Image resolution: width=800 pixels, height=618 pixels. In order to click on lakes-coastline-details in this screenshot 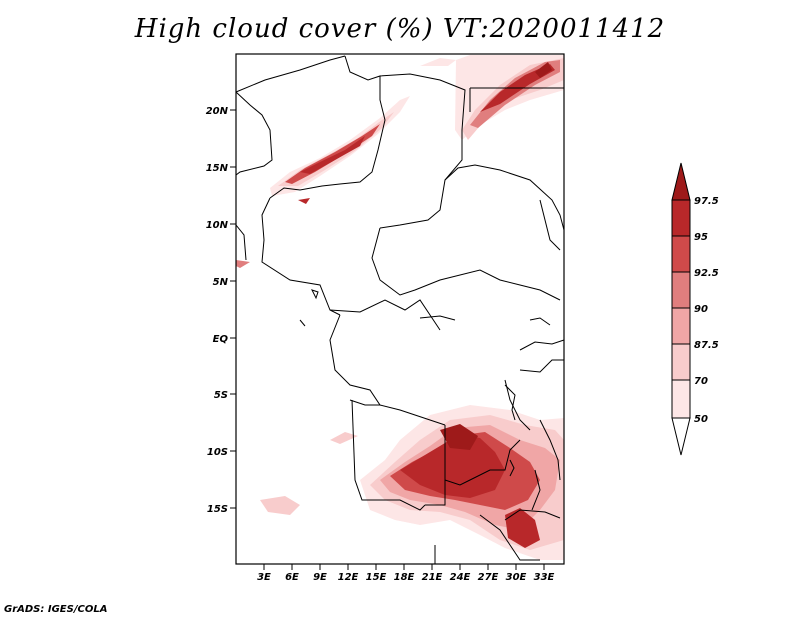, I will do `click(420, 400)`.